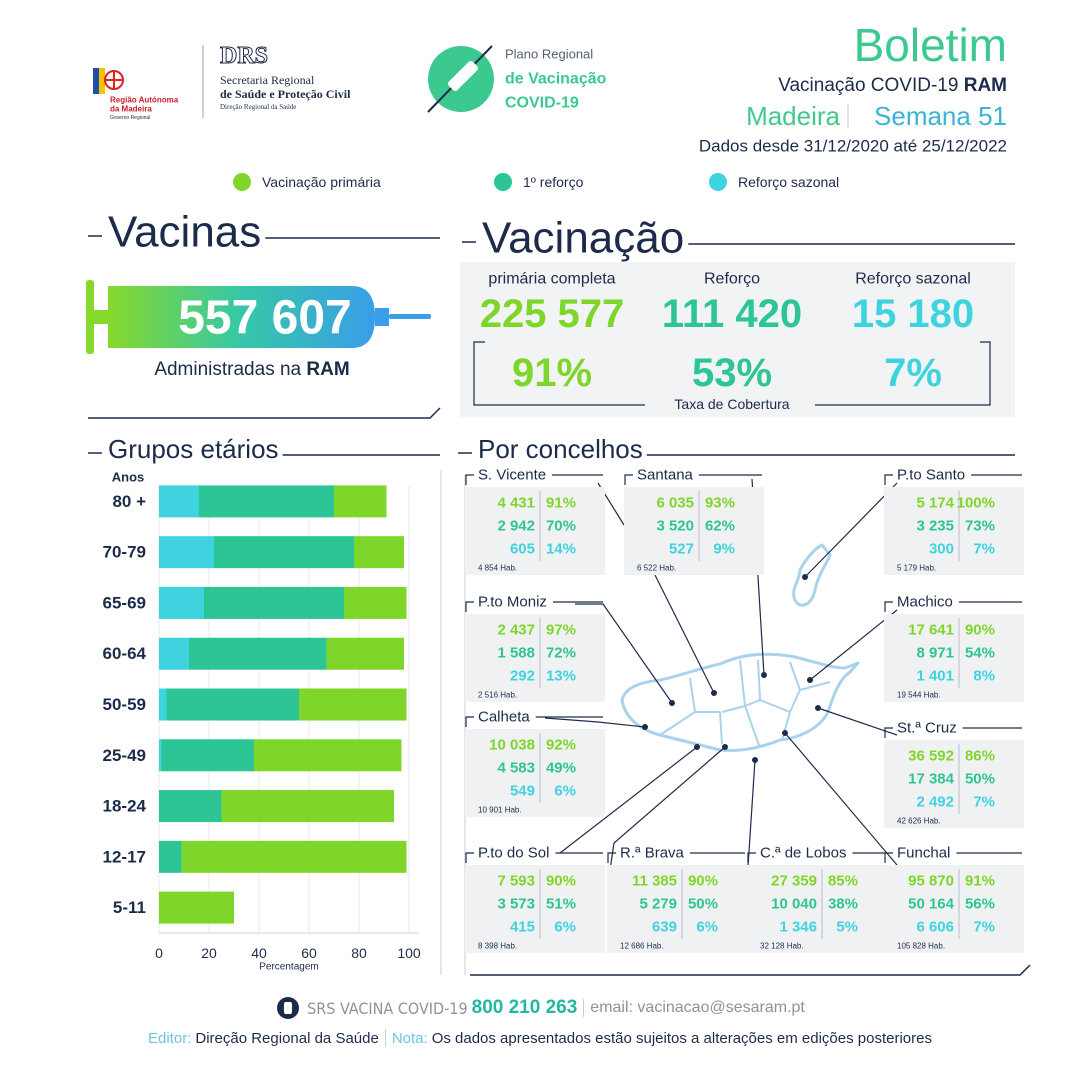 The image size is (1080, 1080). What do you see at coordinates (409, 953) in the screenshot?
I see `x-tick-label: 100` at bounding box center [409, 953].